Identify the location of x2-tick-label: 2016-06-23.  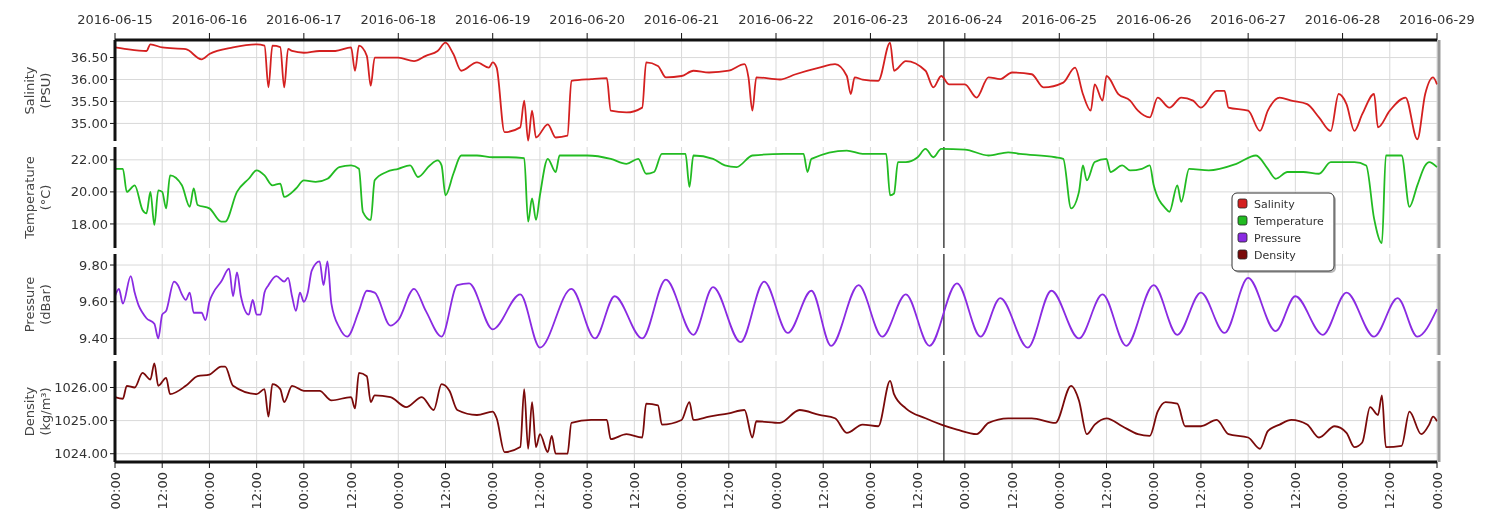
(870, 19).